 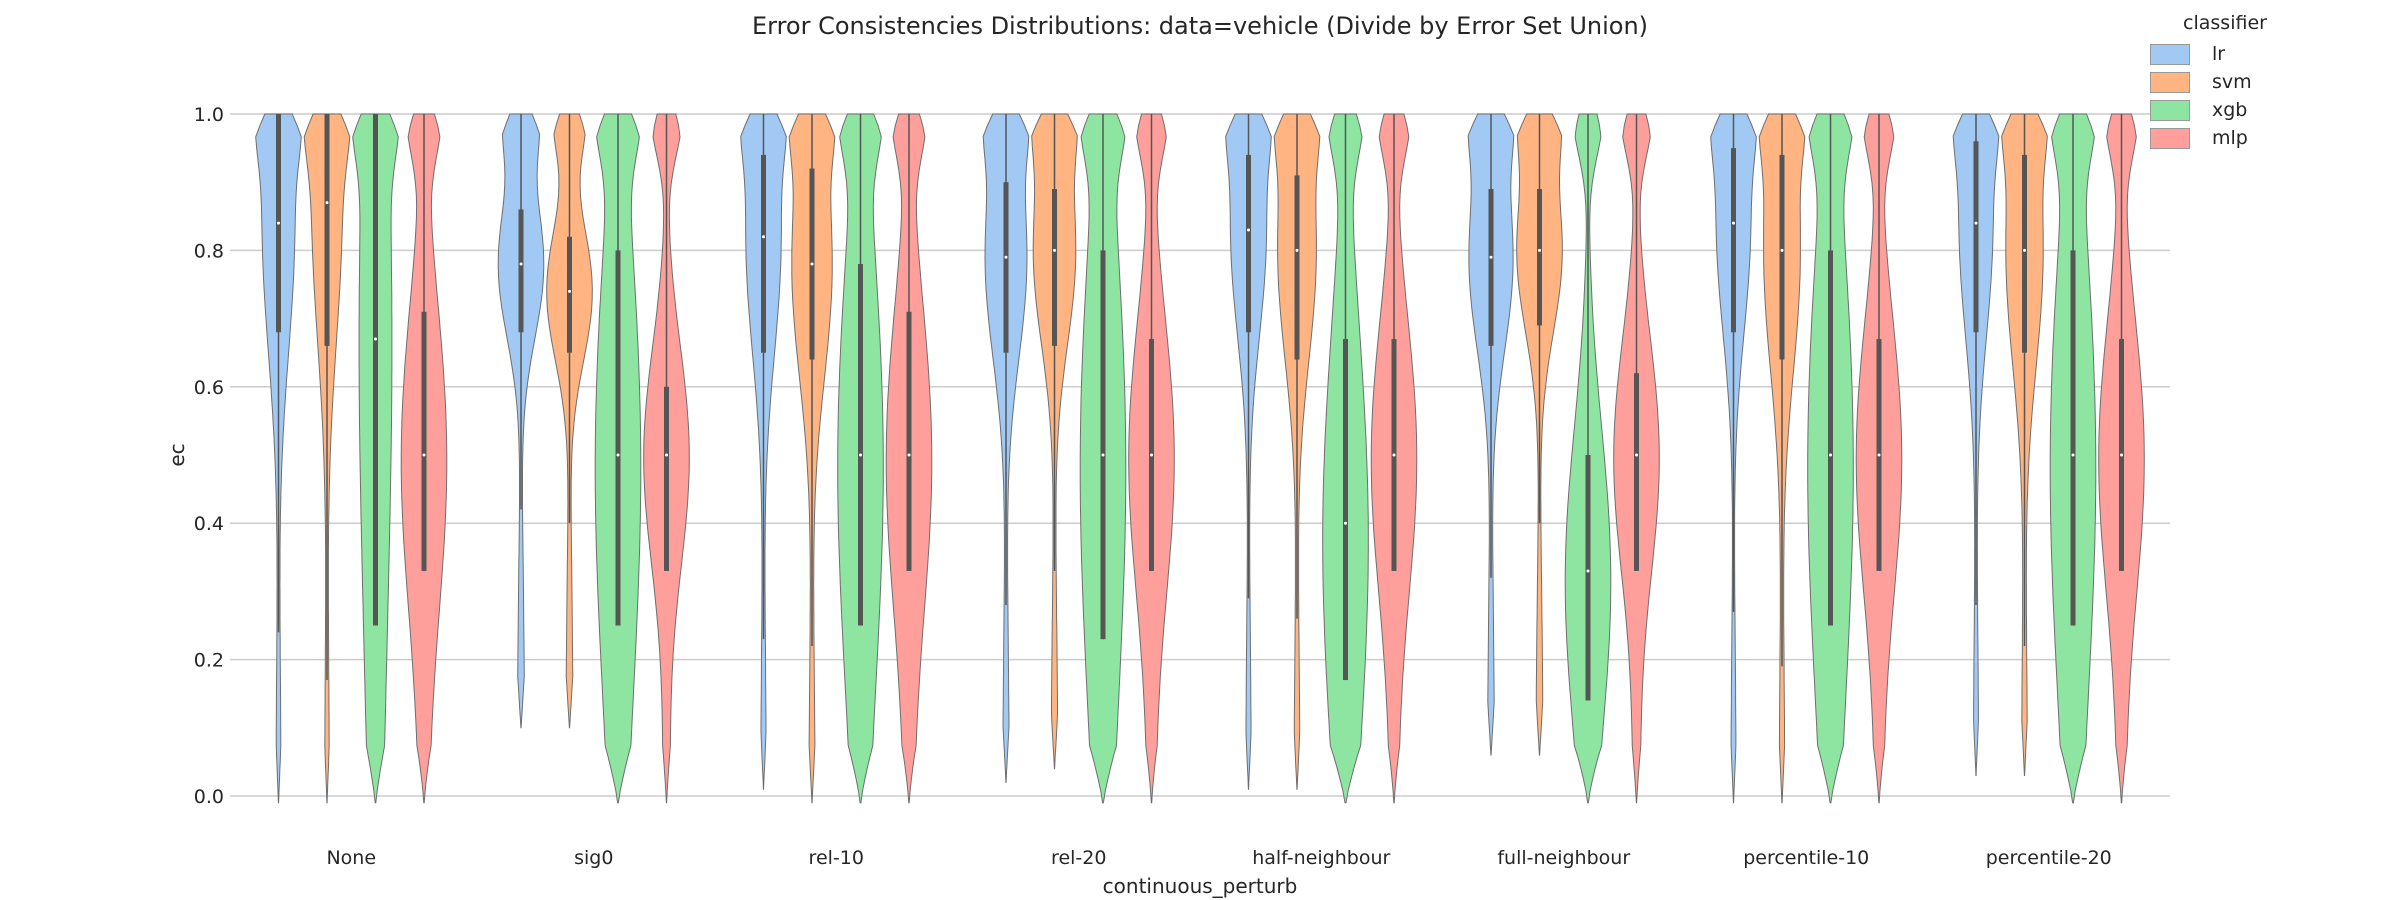 I want to click on legend-item-lr: lr, so click(x=2225, y=54).